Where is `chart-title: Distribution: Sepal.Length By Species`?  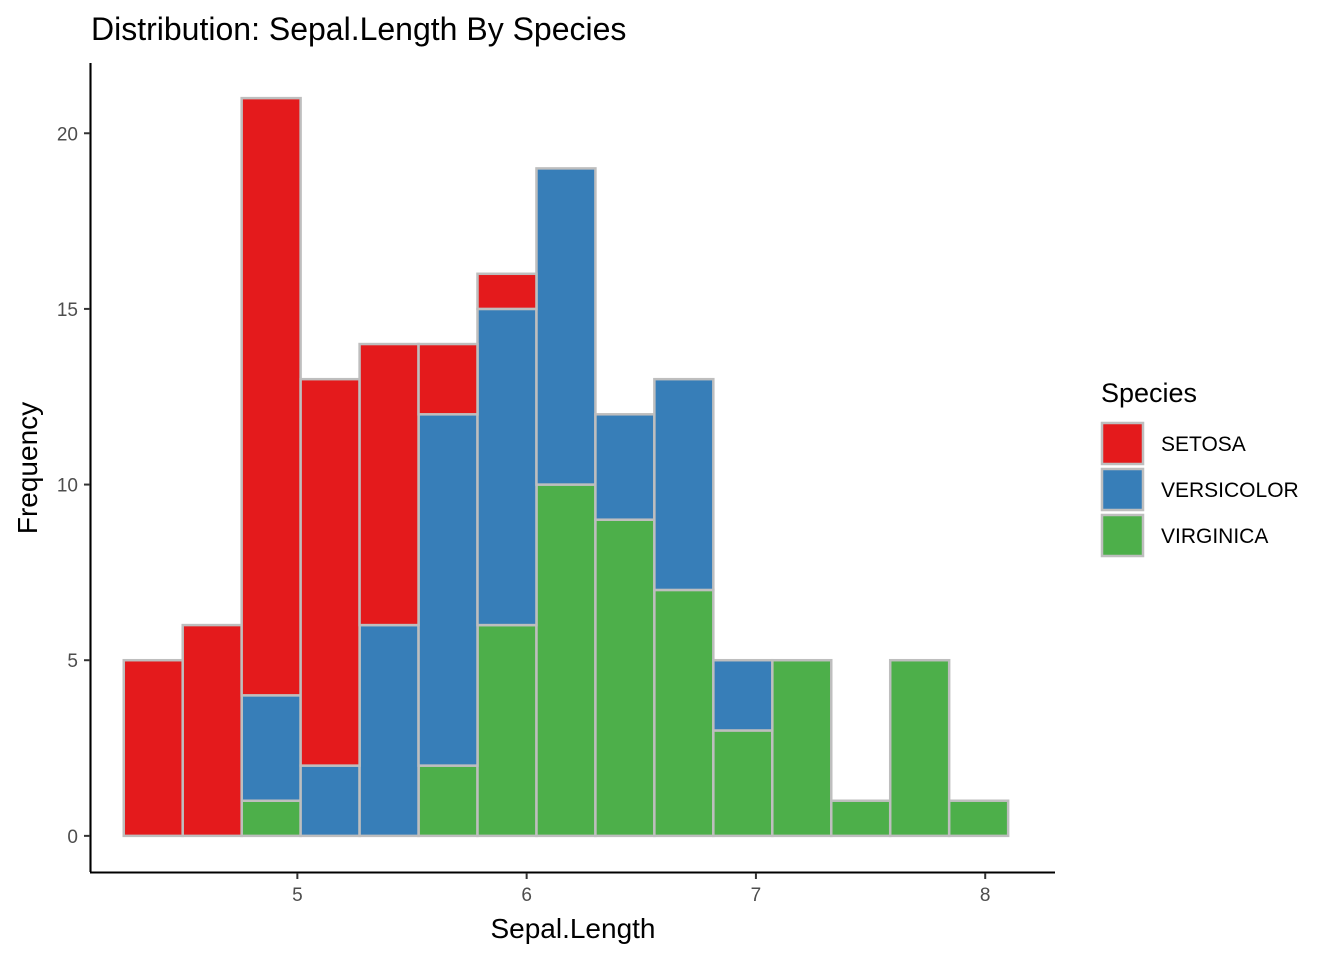
chart-title: Distribution: Sepal.Length By Species is located at coordinates (358, 29).